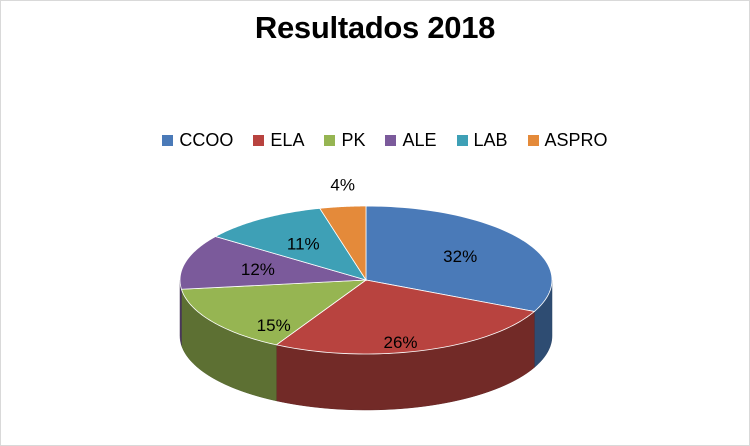 The image size is (750, 446). I want to click on pie-slice-ccoo, so click(459, 258).